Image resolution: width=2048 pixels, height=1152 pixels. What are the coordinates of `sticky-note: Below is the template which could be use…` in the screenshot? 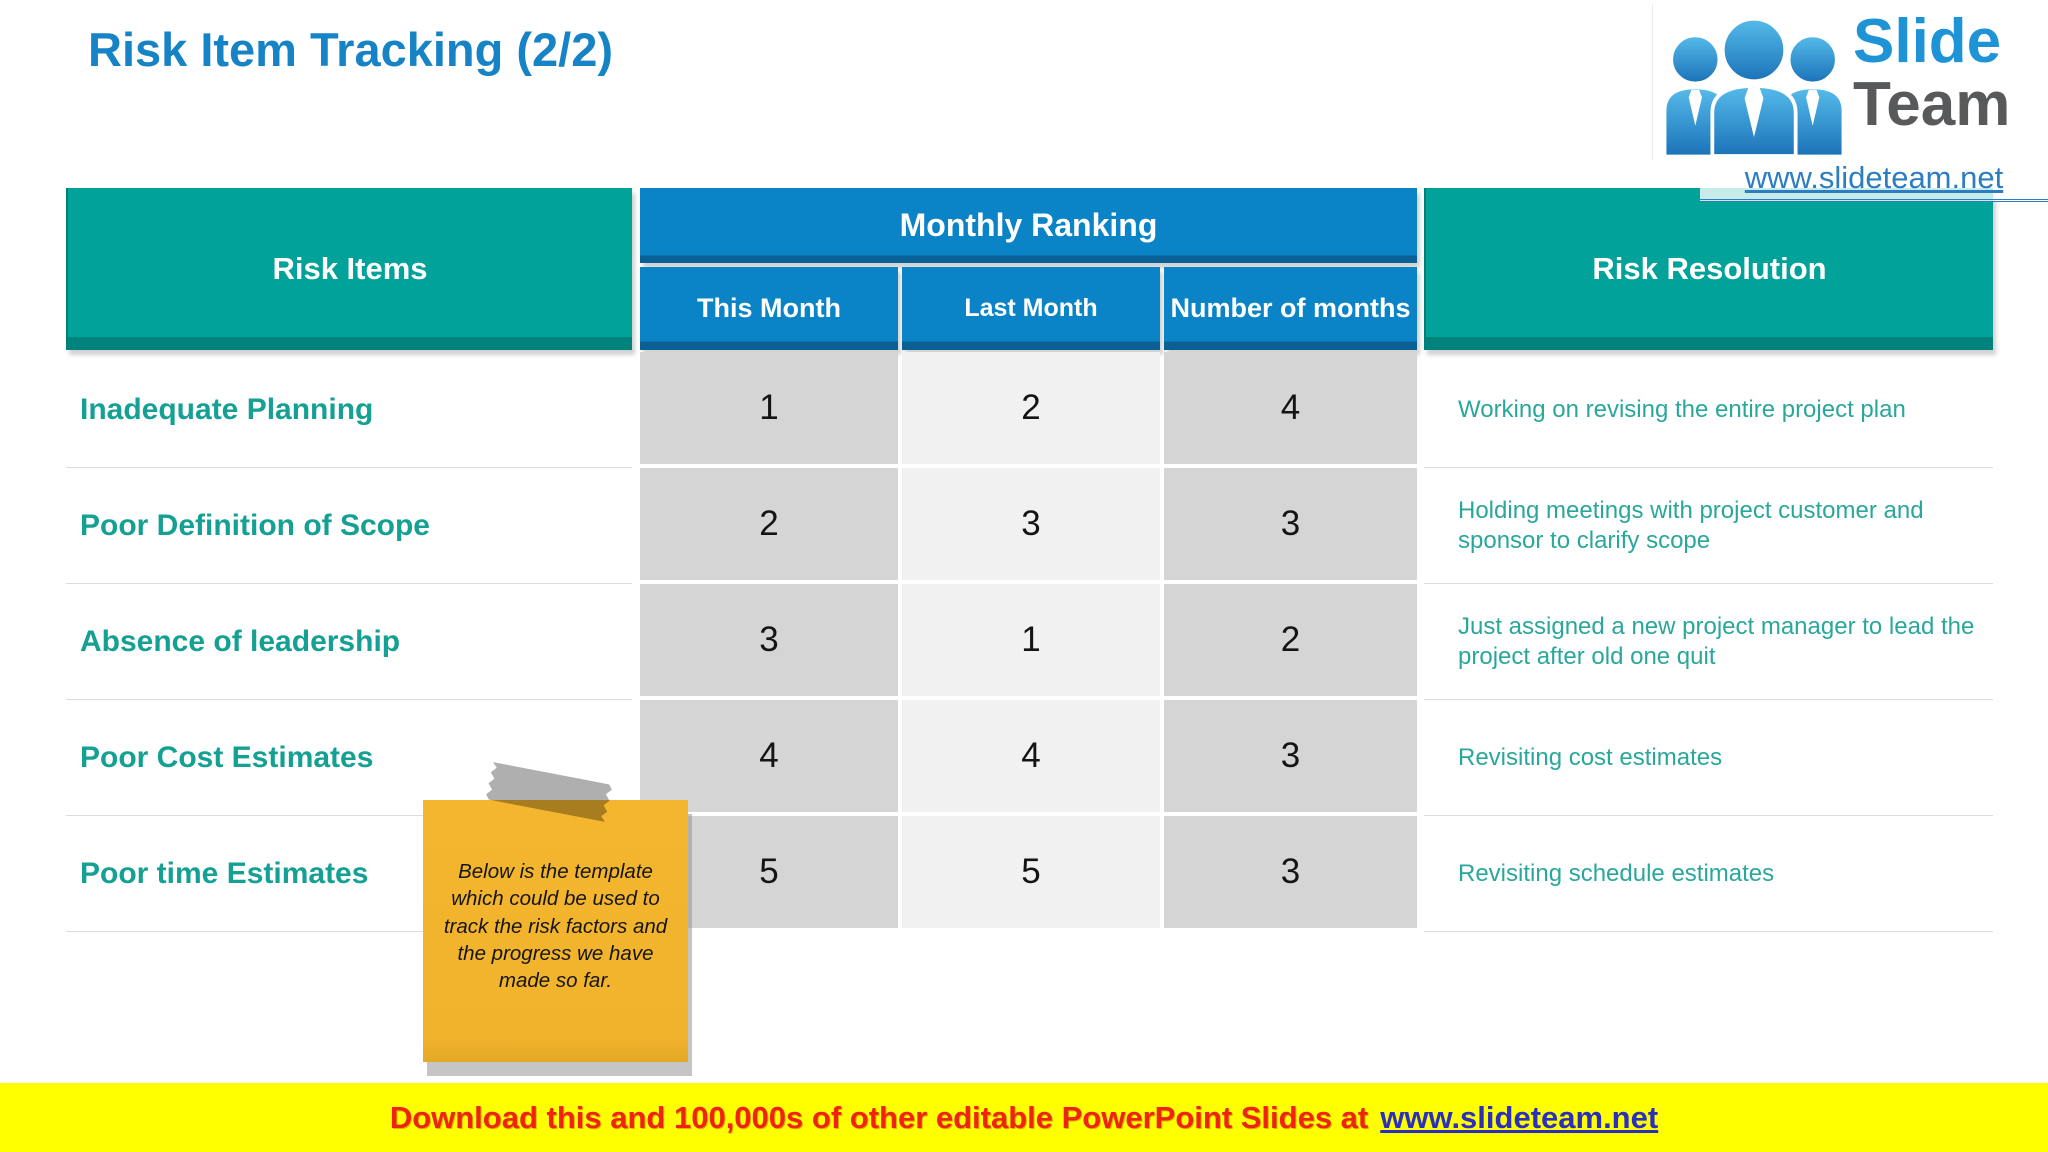 It's located at (555, 931).